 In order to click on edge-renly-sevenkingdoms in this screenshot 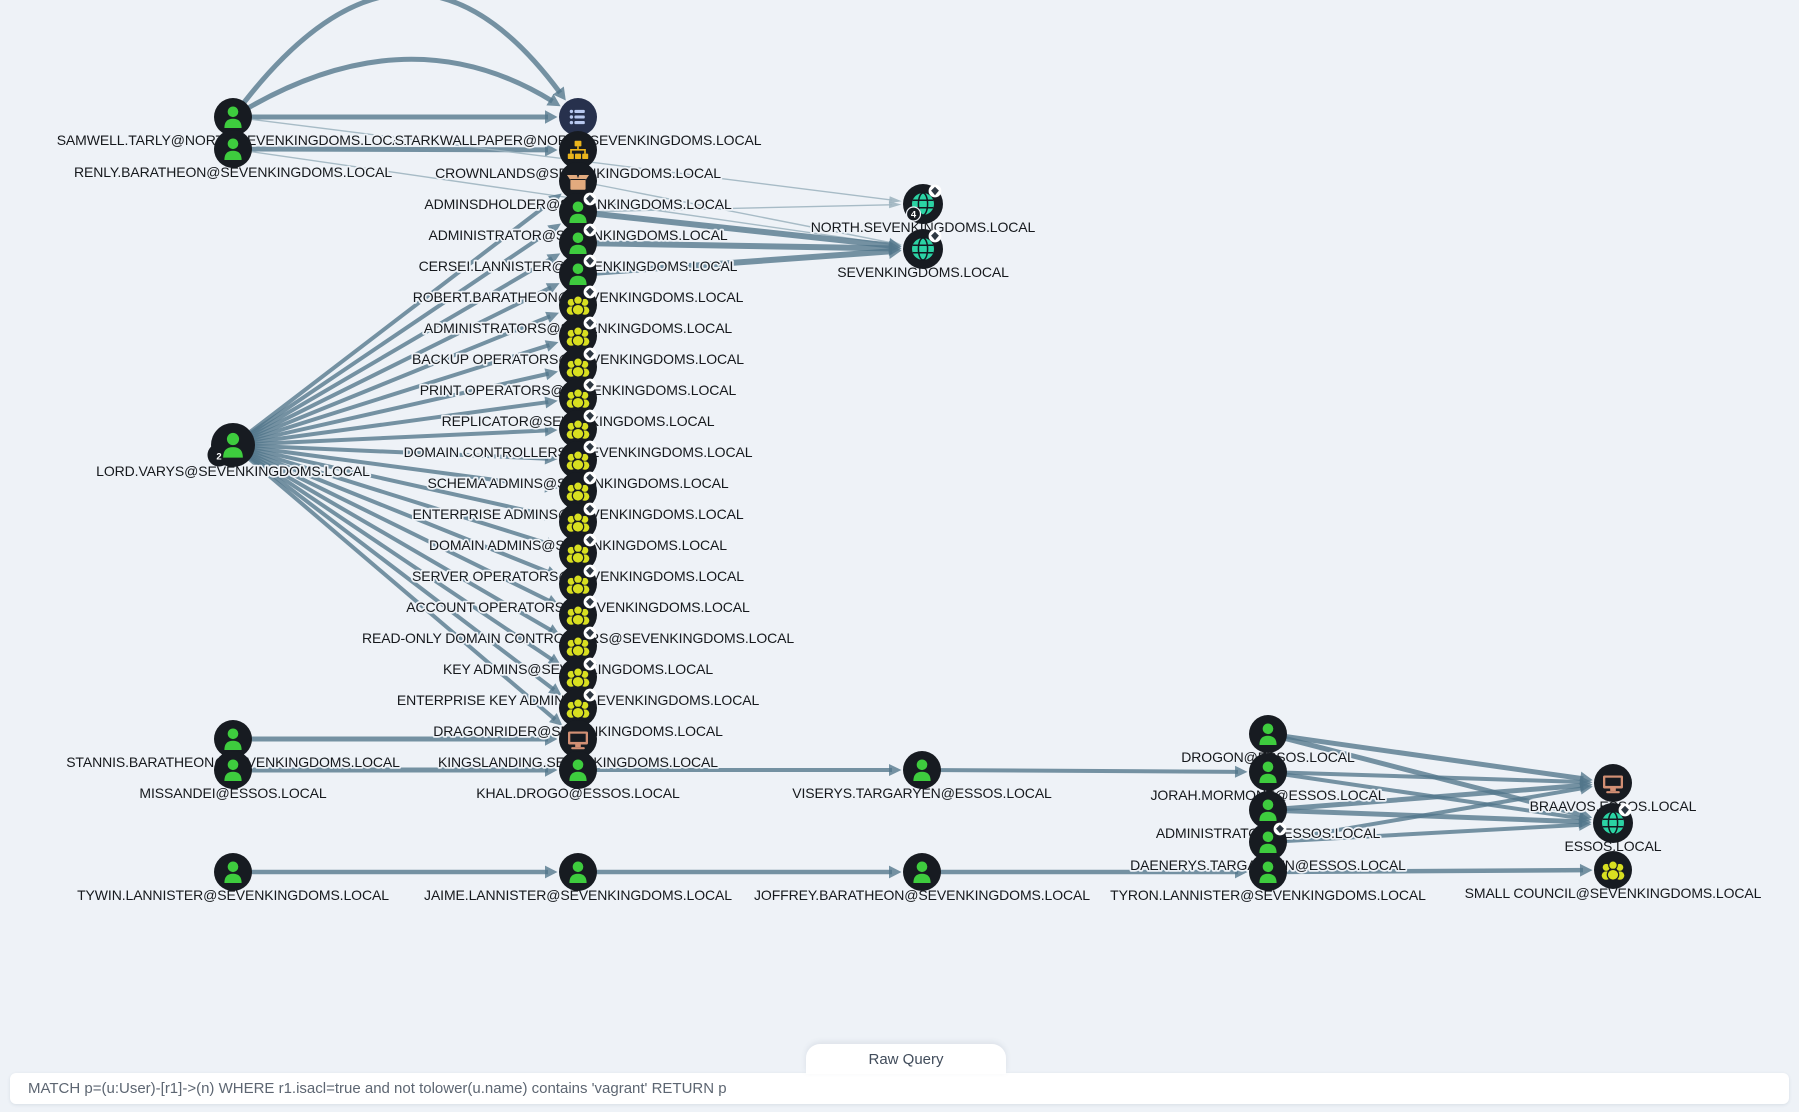, I will do `click(562, 197)`.